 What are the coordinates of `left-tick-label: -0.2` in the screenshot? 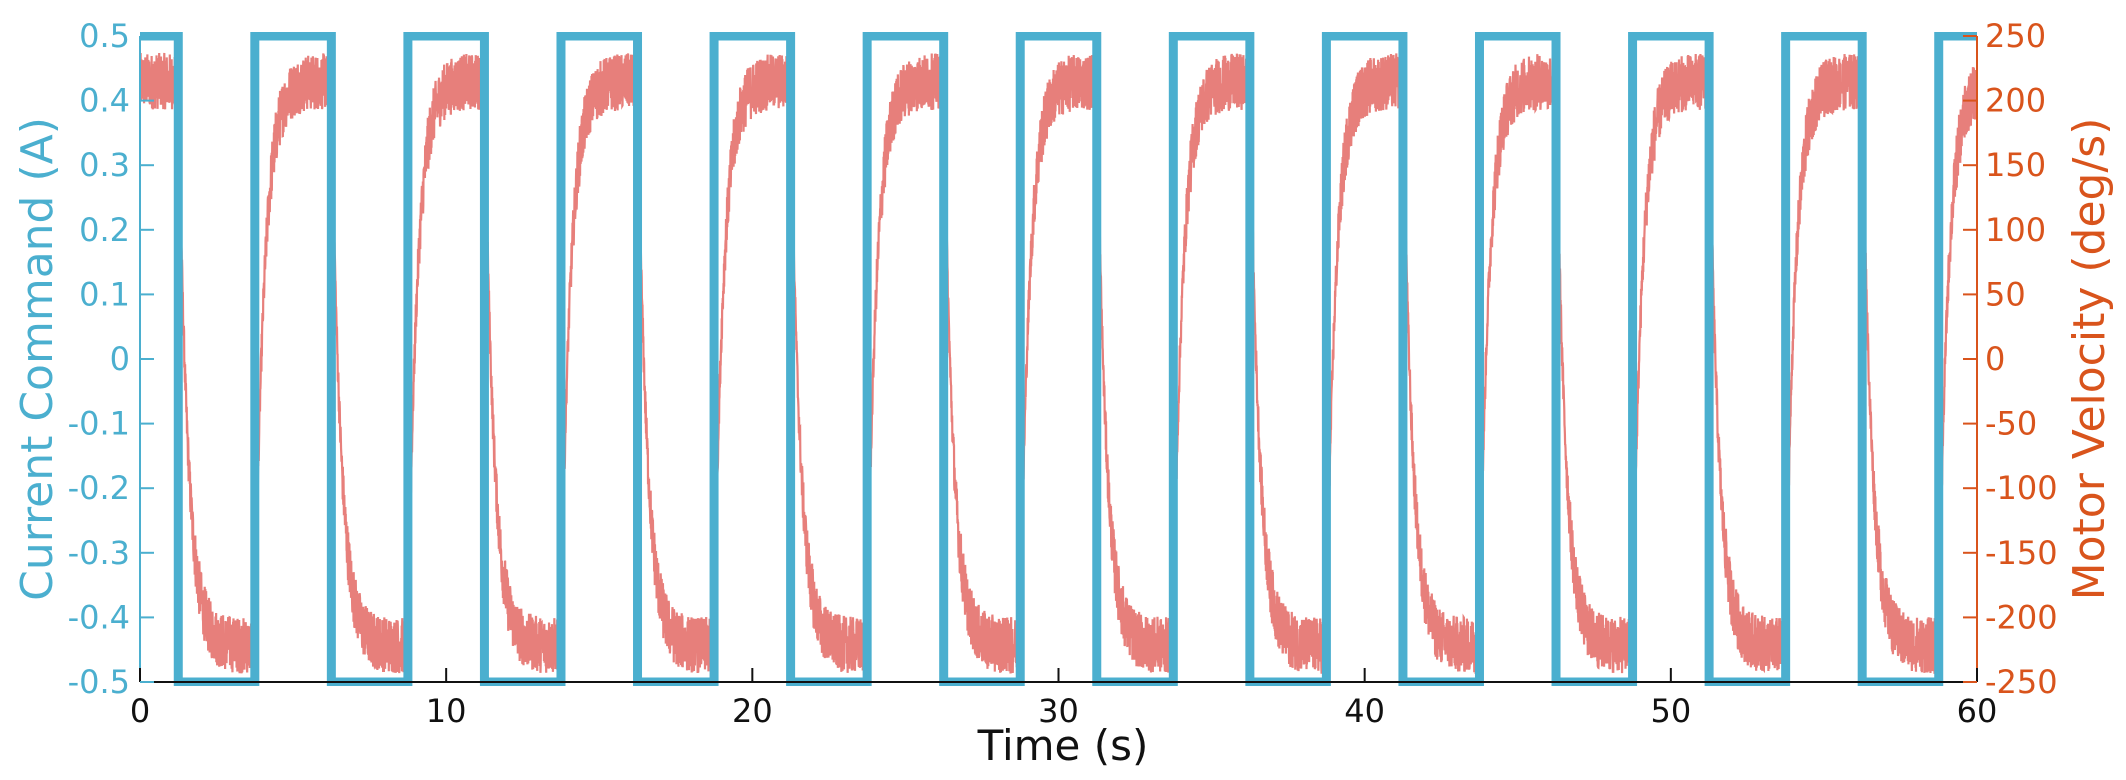 It's located at (99, 488).